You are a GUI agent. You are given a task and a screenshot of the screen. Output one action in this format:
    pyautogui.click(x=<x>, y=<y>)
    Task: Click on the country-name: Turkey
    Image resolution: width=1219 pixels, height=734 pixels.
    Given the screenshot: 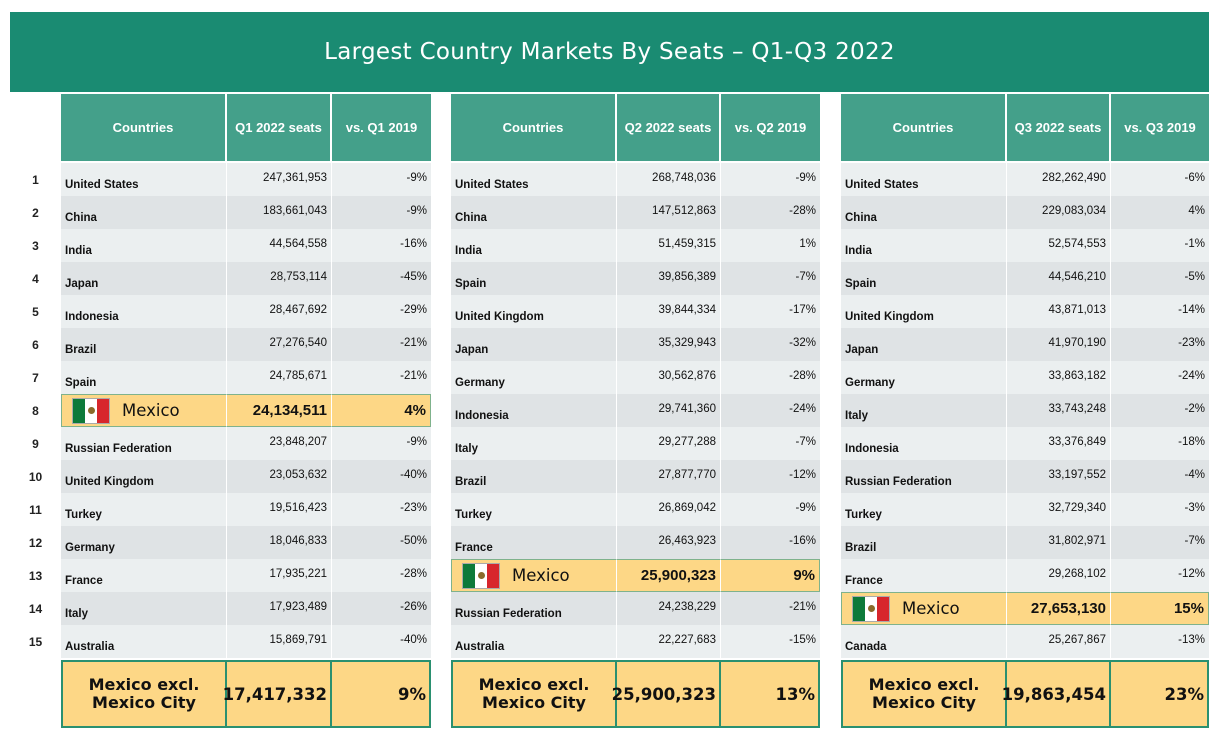 What is the action you would take?
    pyautogui.click(x=473, y=515)
    